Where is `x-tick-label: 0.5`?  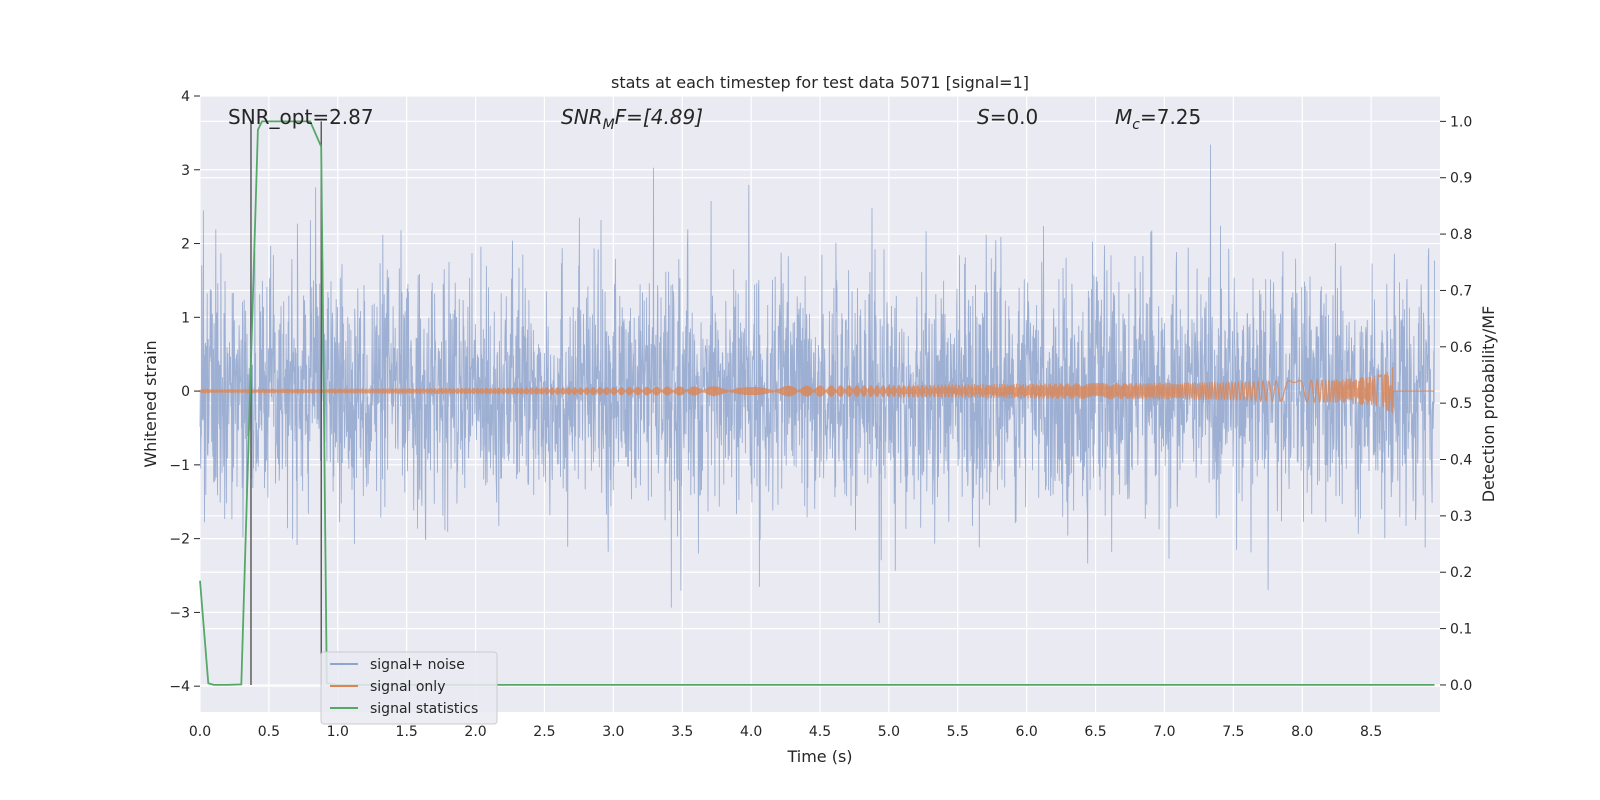
x-tick-label: 0.5 is located at coordinates (269, 732).